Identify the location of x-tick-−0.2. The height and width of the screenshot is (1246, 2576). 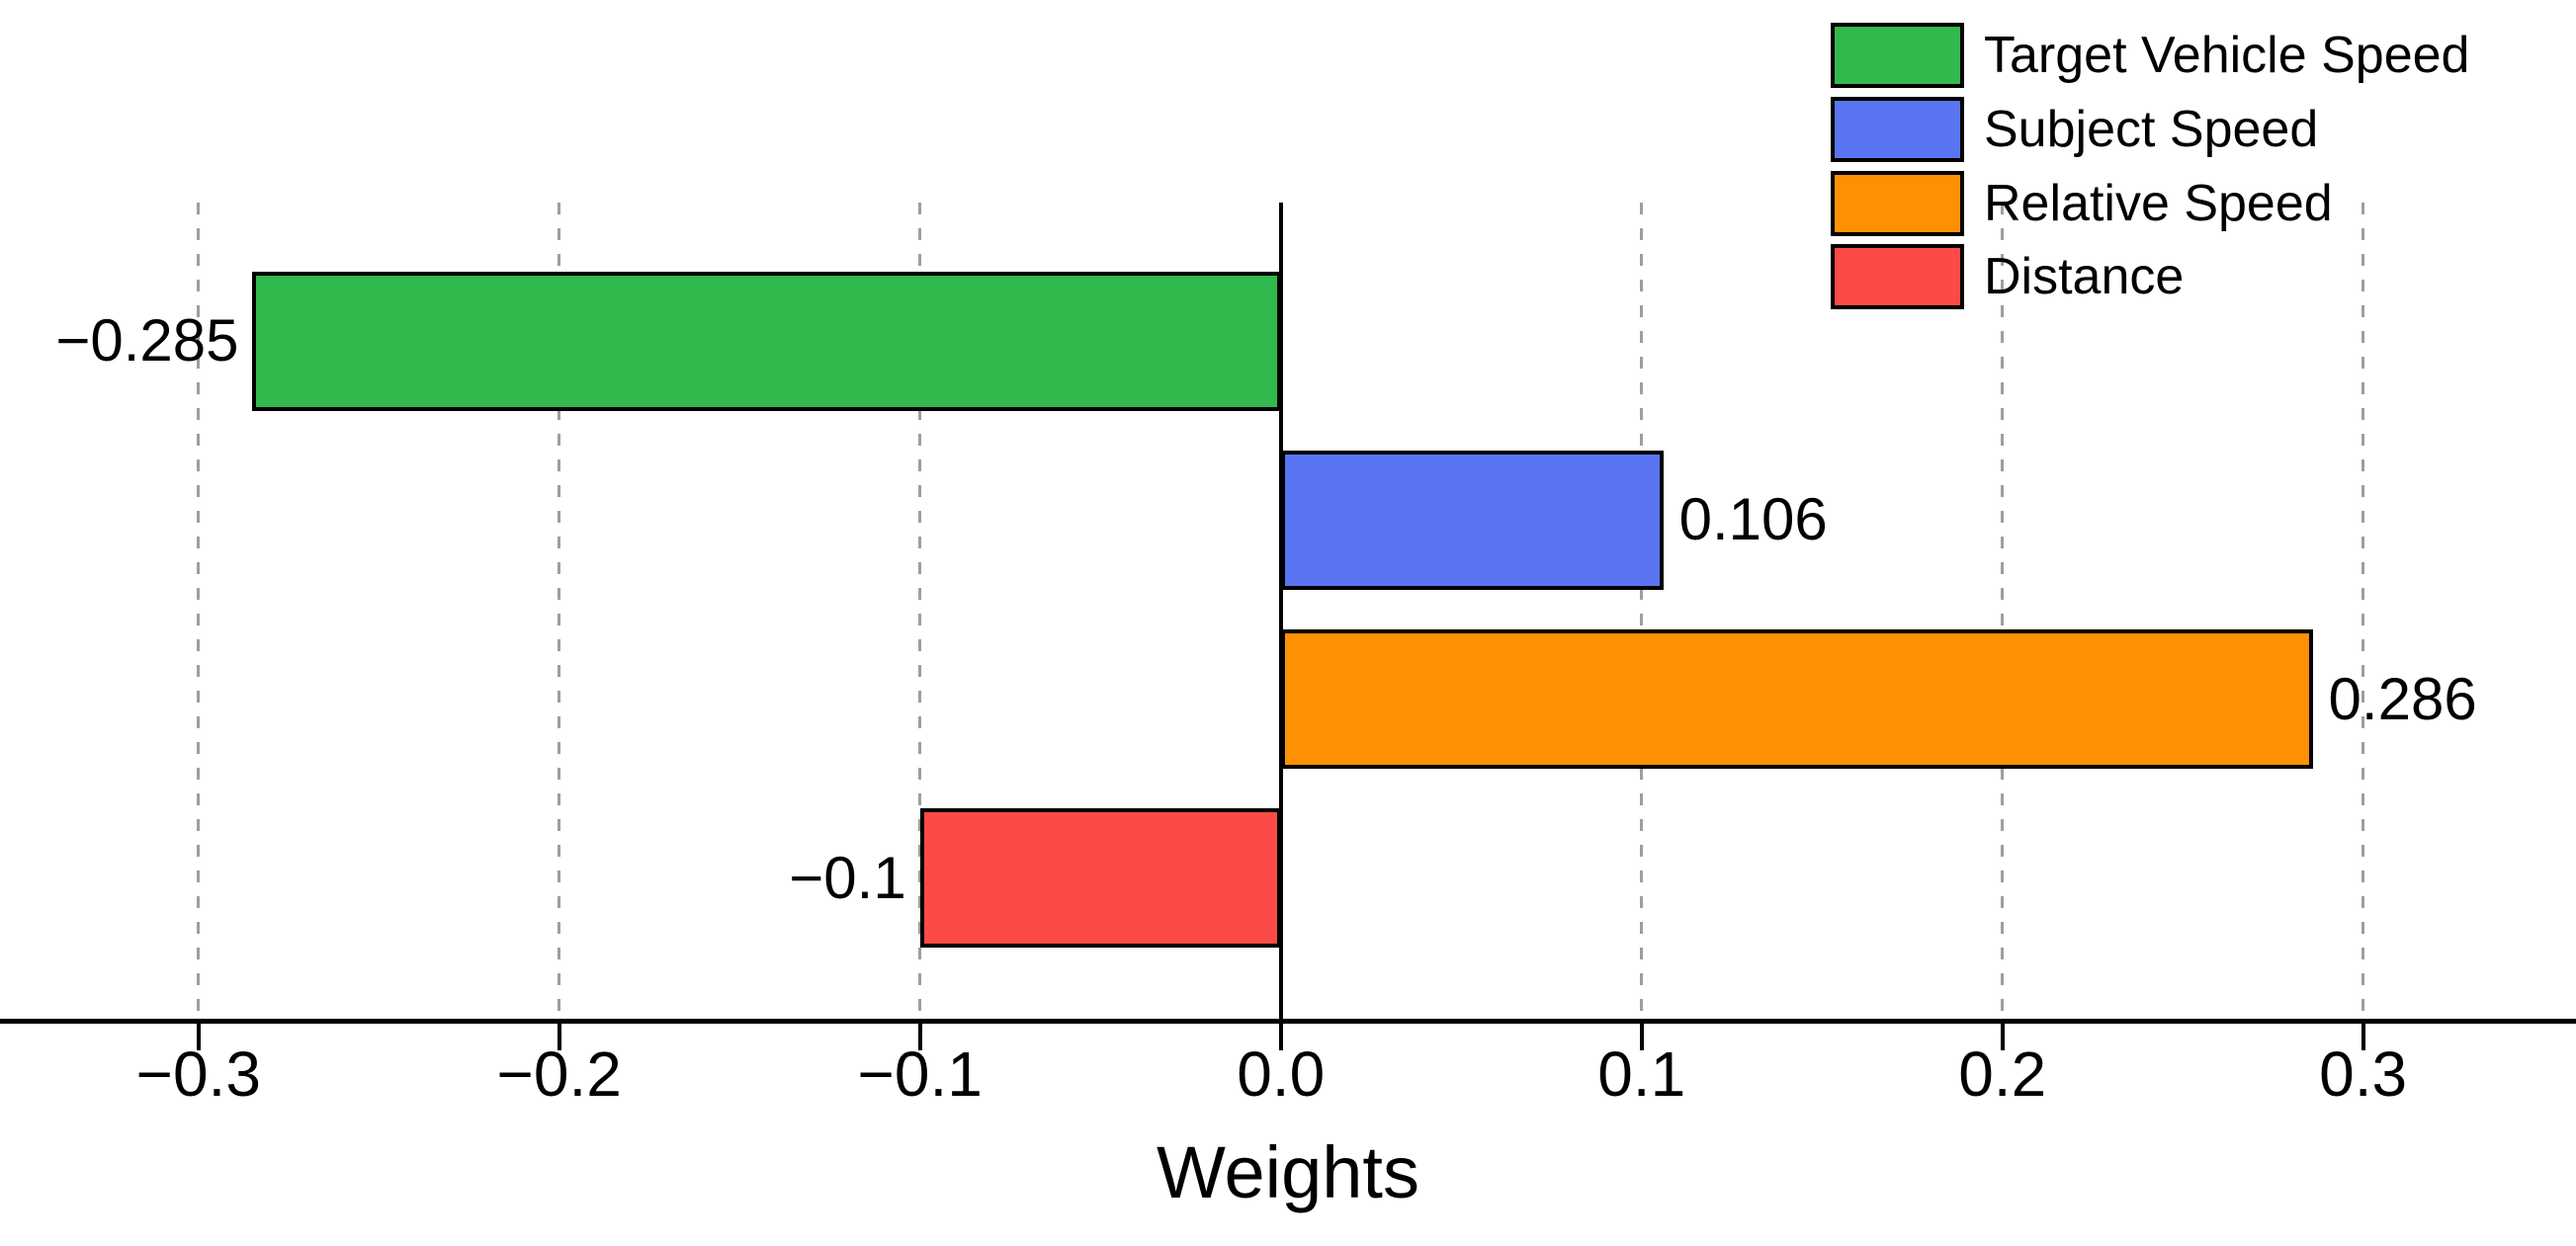
(559, 1036).